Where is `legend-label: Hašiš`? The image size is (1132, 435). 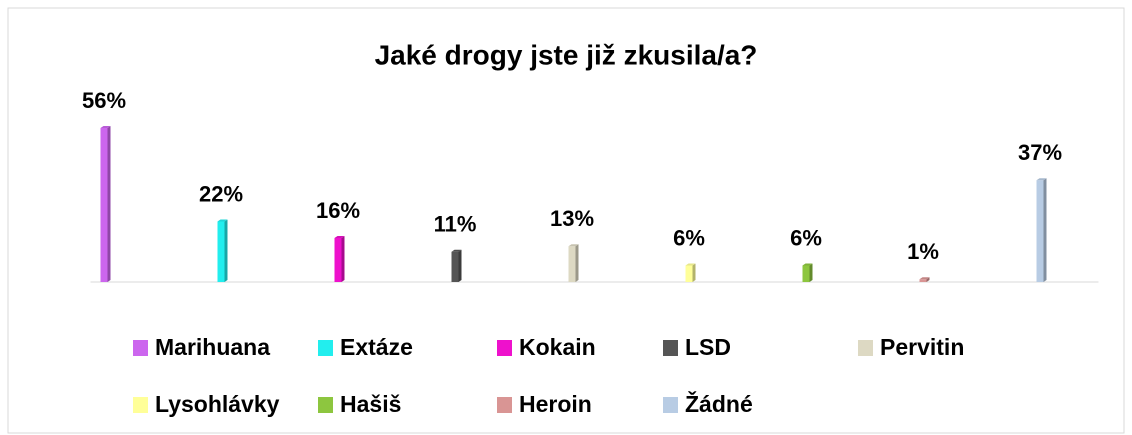
legend-label: Hašiš is located at coordinates (370, 404).